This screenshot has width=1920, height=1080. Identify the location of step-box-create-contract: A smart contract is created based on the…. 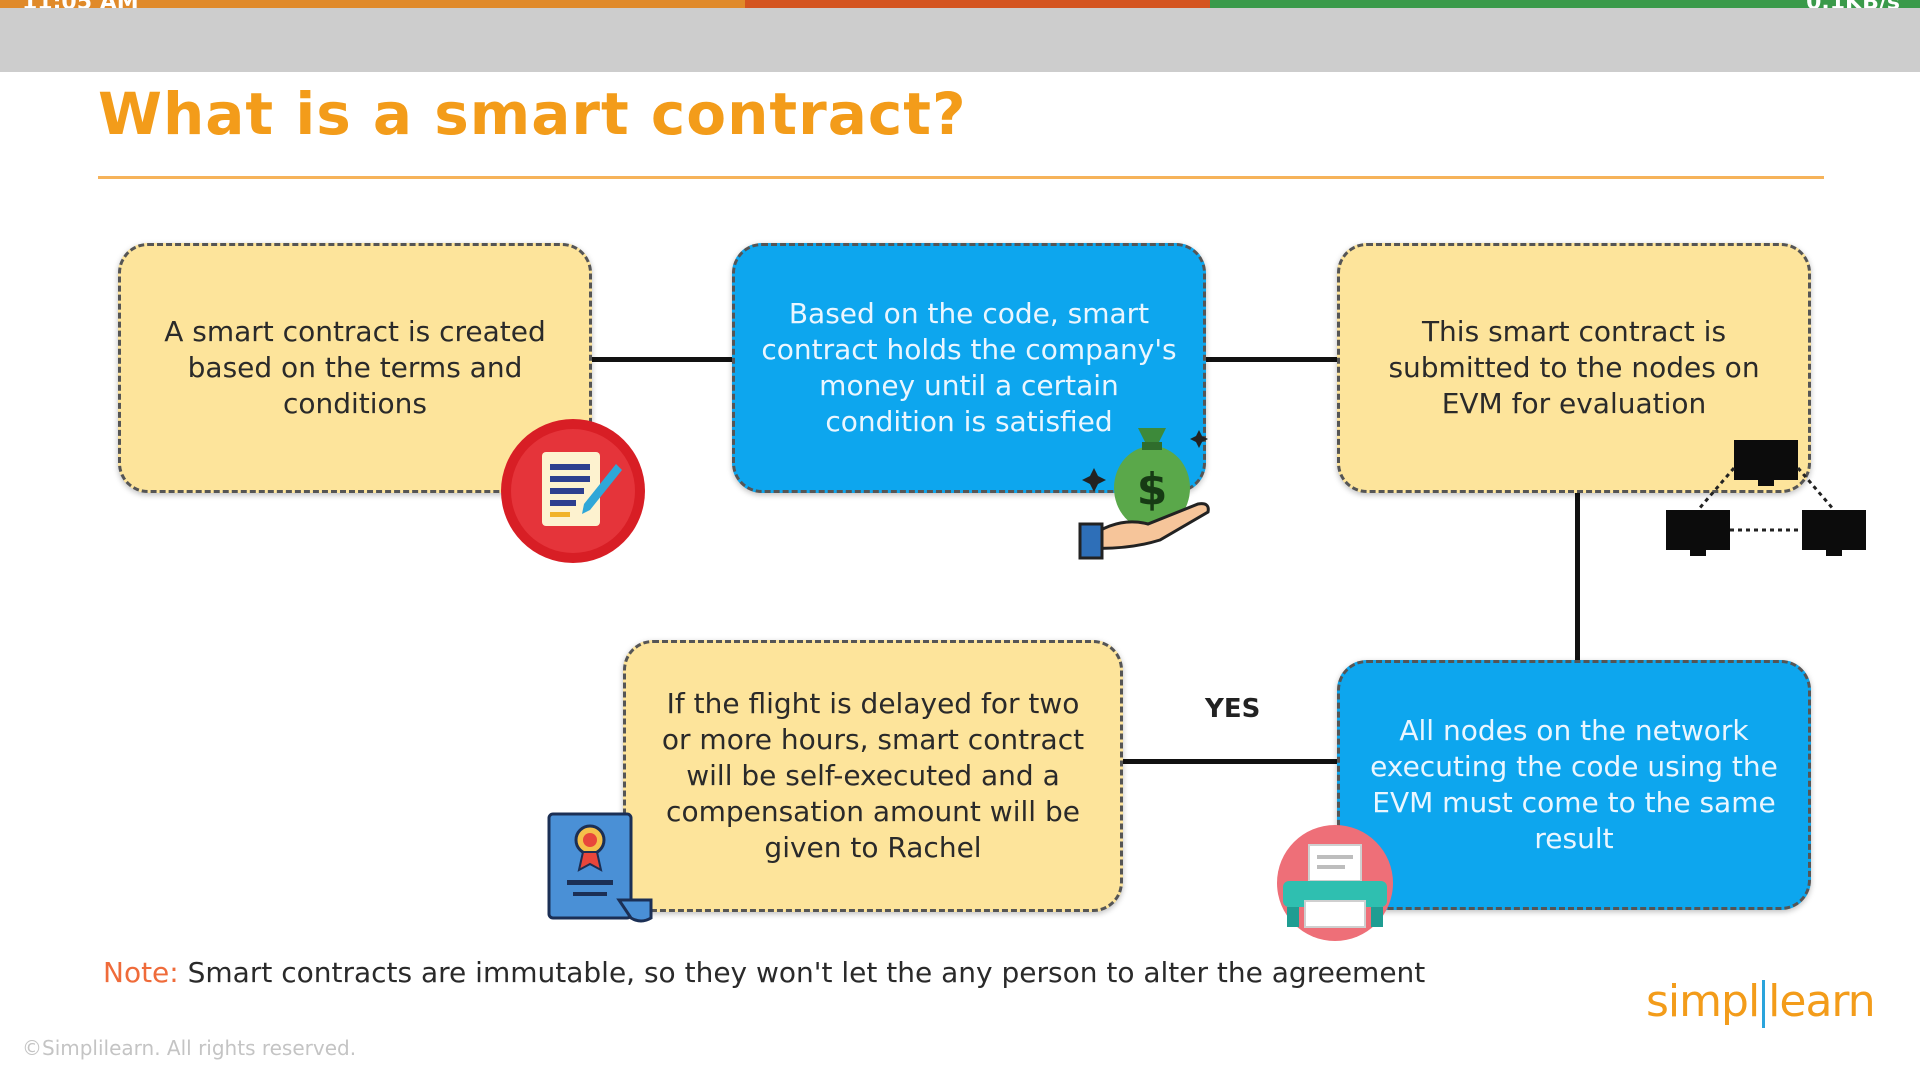
(355, 368).